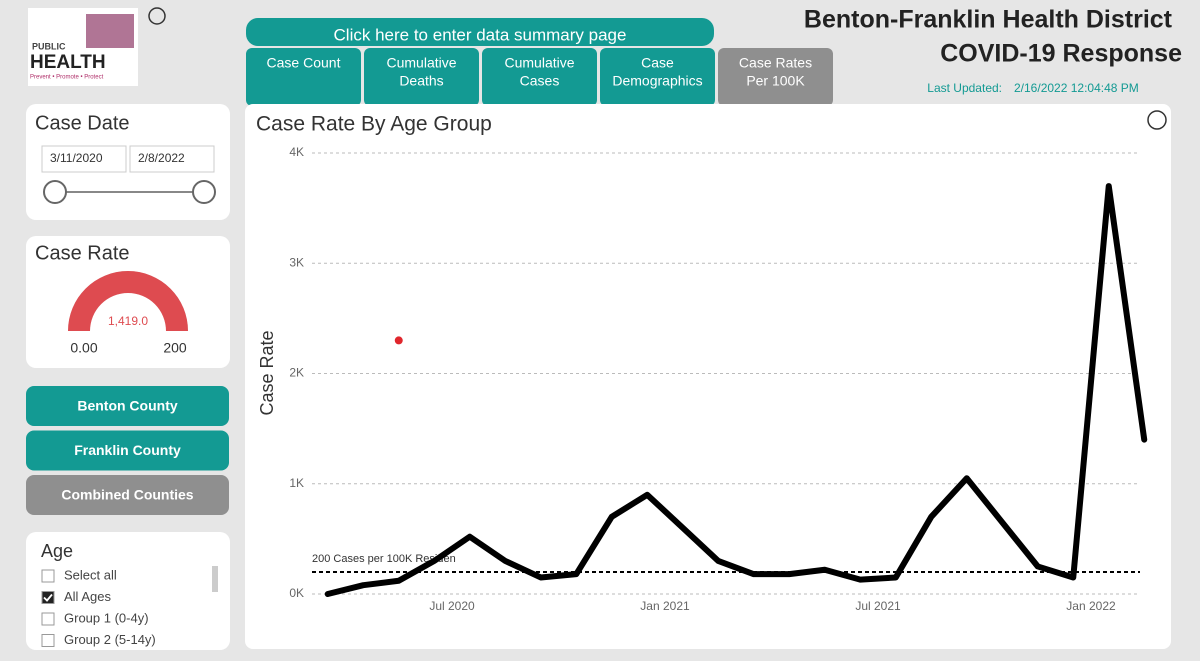 The height and width of the screenshot is (661, 1200). Describe the element at coordinates (296, 593) in the screenshot. I see `y-tick-label: 0K` at that location.